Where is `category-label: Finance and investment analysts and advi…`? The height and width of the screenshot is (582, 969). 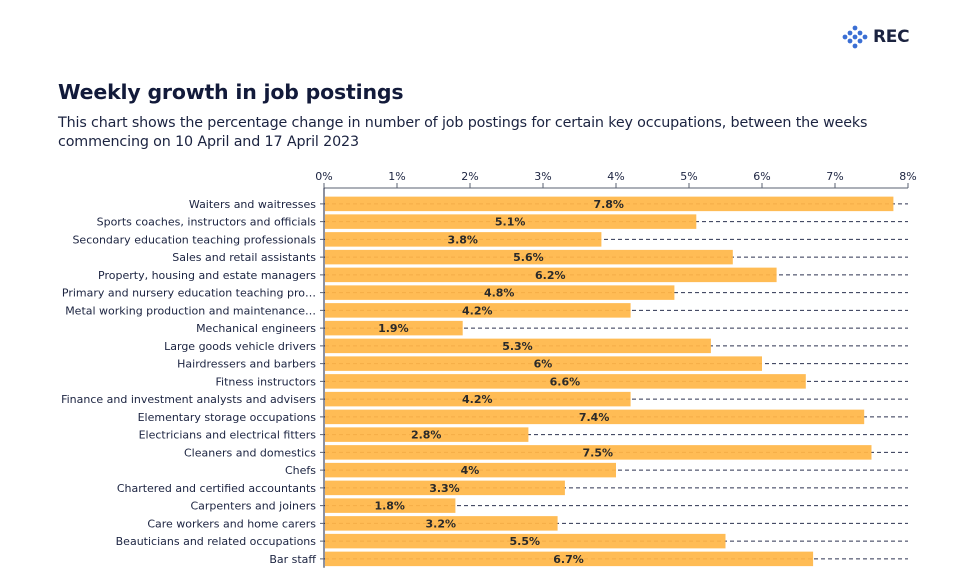
category-label: Finance and investment analysts and advi… is located at coordinates (188, 399).